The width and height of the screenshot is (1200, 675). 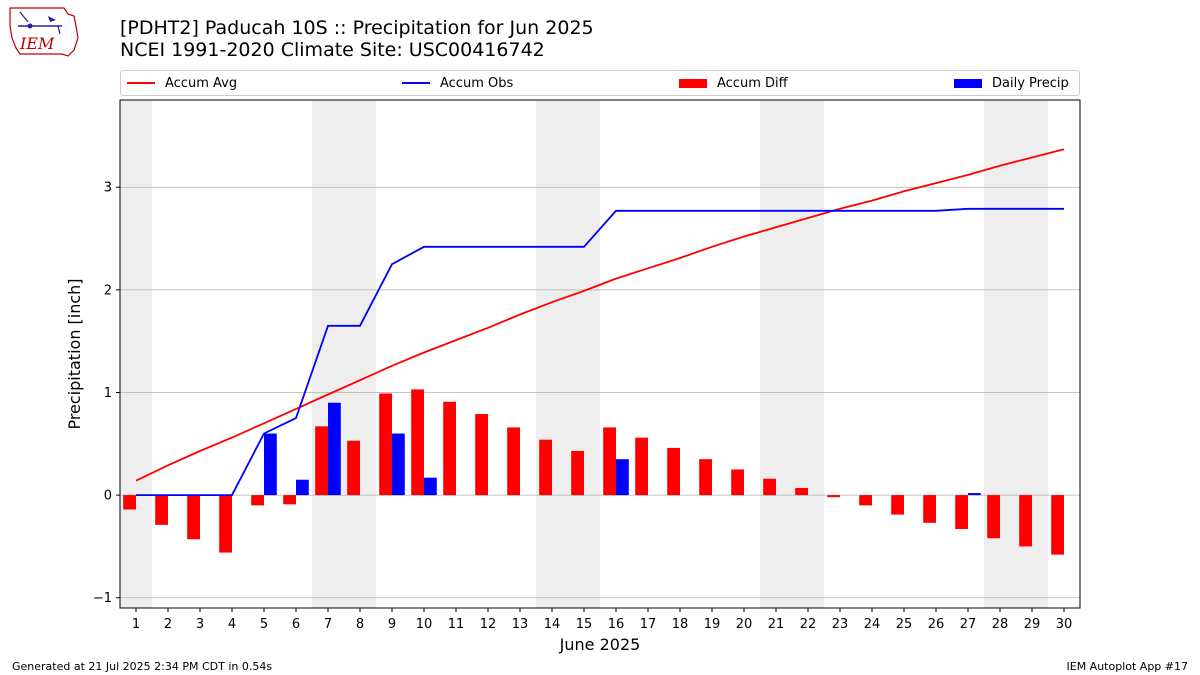 What do you see at coordinates (808, 624) in the screenshot?
I see `x-tick-label: 22` at bounding box center [808, 624].